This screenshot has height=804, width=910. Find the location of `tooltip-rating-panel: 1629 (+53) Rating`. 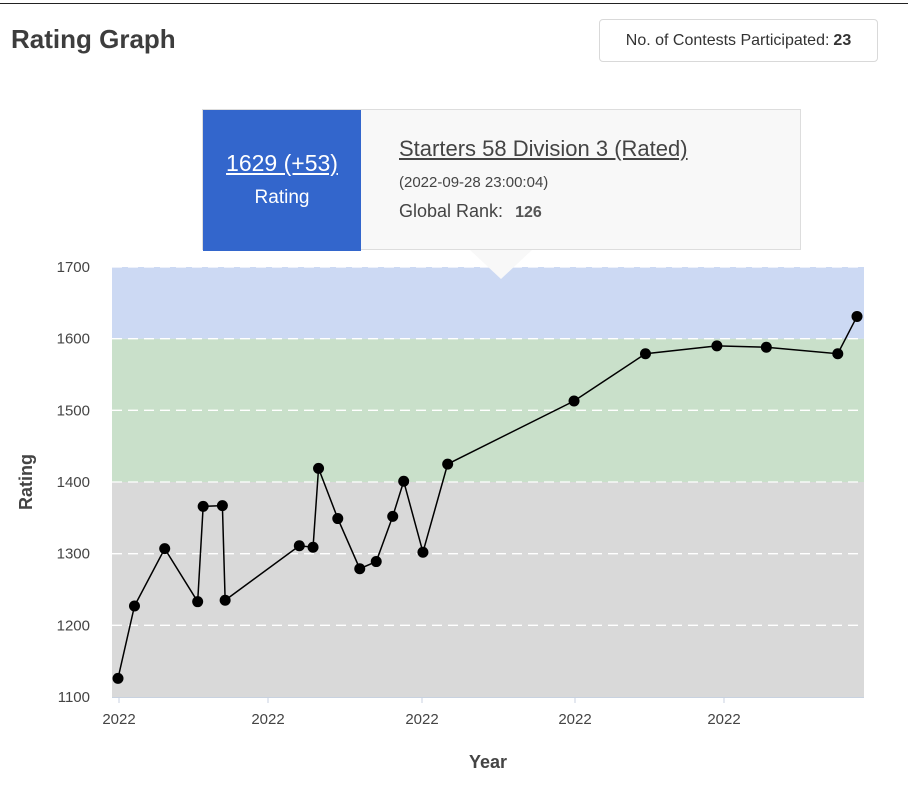

tooltip-rating-panel: 1629 (+53) Rating is located at coordinates (282, 180).